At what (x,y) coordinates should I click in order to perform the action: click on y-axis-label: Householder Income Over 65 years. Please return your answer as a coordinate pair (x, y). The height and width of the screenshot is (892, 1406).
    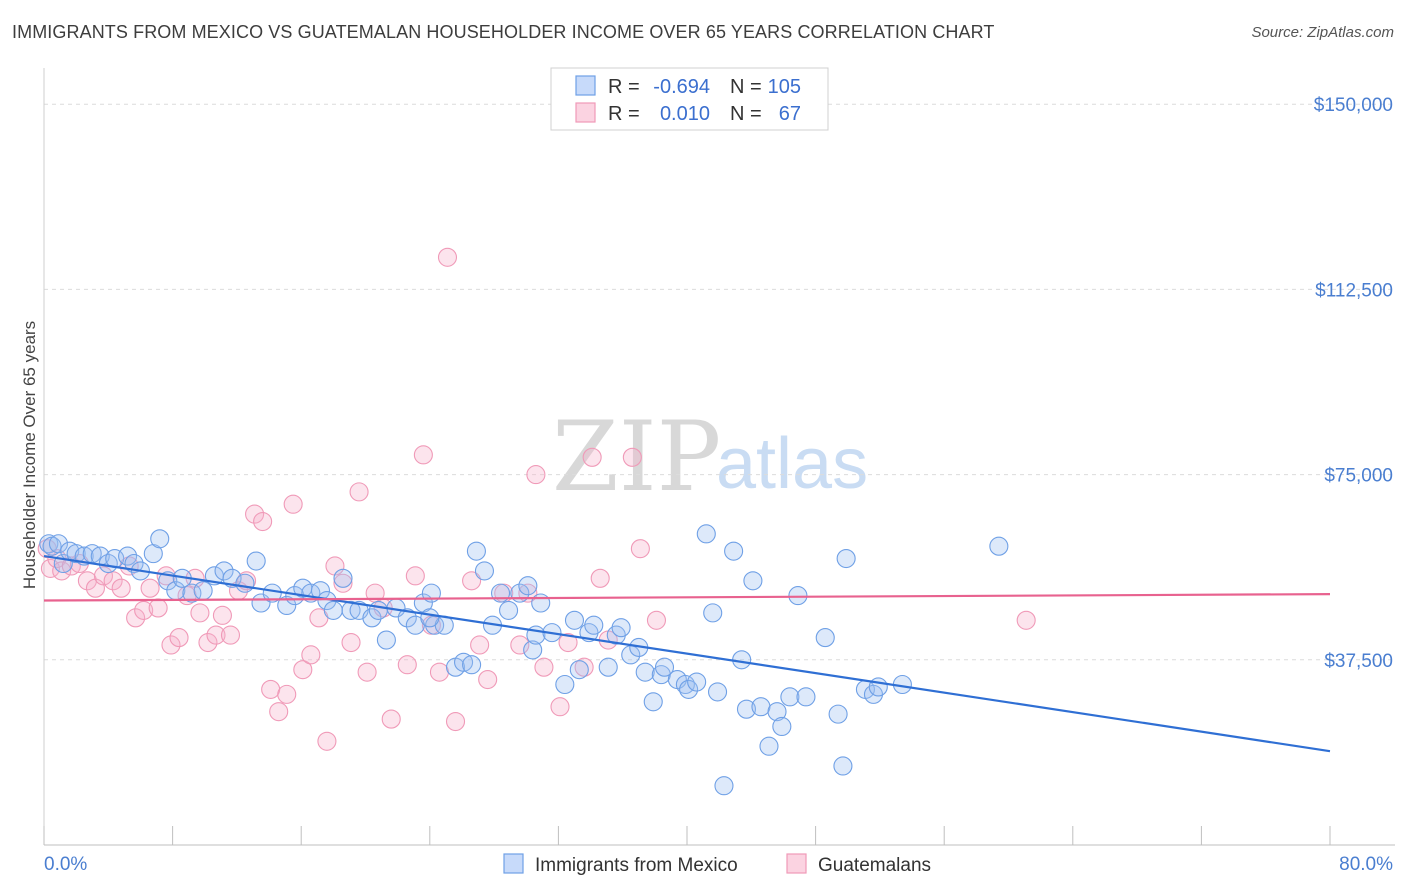
    Looking at the image, I should click on (29, 455).